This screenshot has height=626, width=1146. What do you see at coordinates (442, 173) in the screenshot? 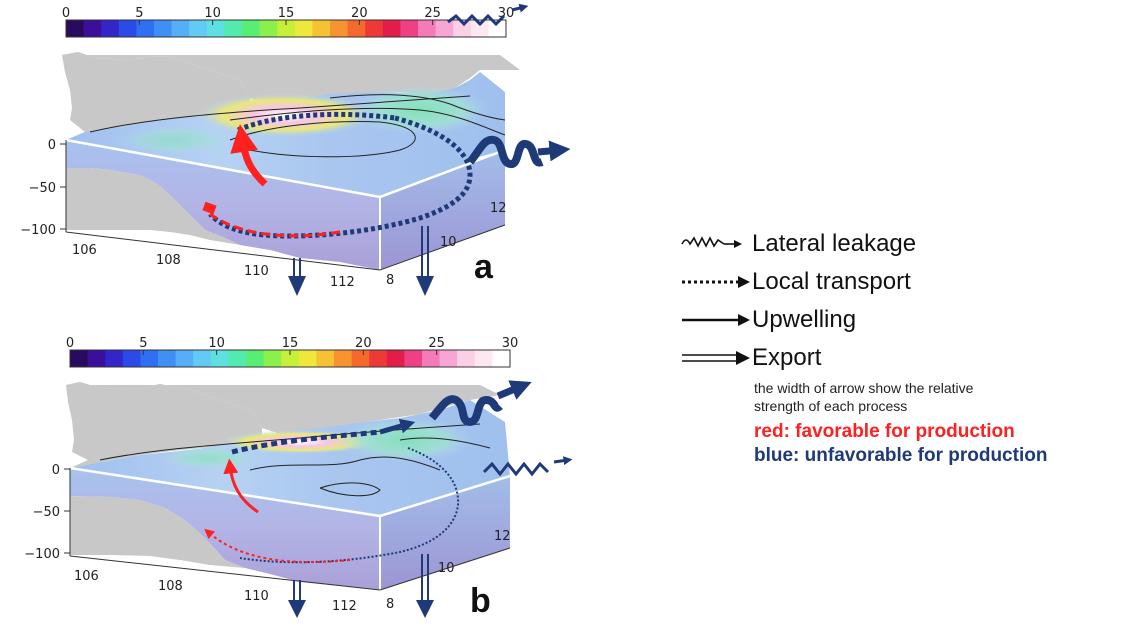
I see `edge-a2` at bounding box center [442, 173].